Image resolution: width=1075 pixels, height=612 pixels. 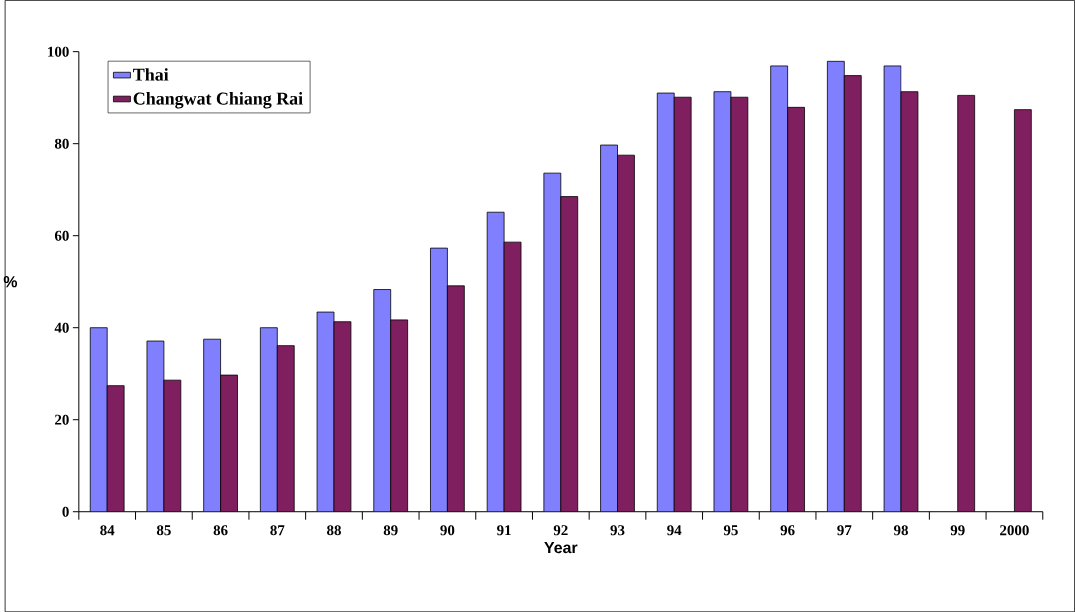 I want to click on x-tick-label: 92, so click(x=560, y=530).